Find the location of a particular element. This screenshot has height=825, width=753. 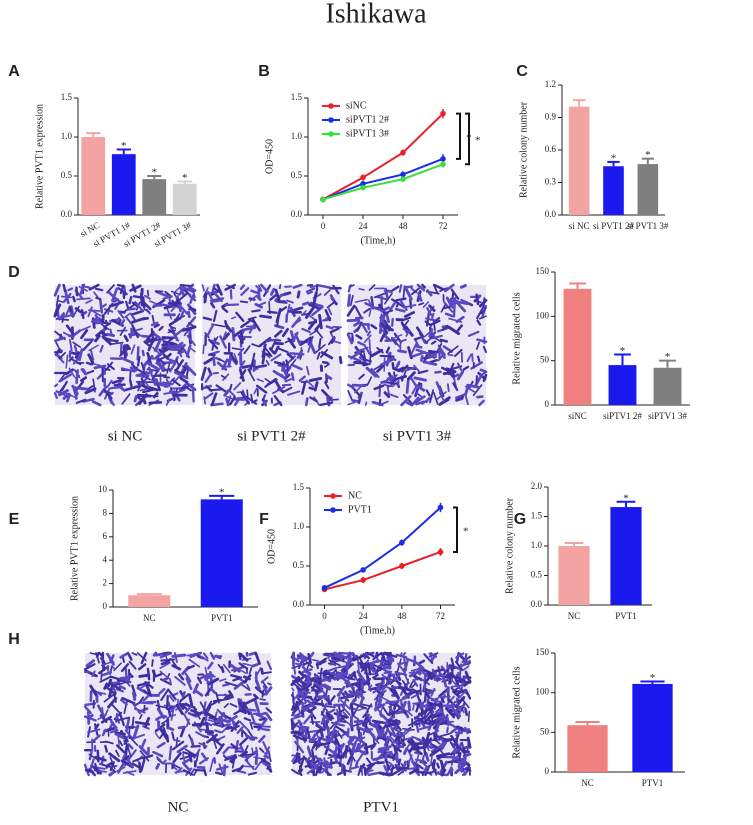

y-tick-label: 0 is located at coordinates (105, 606).